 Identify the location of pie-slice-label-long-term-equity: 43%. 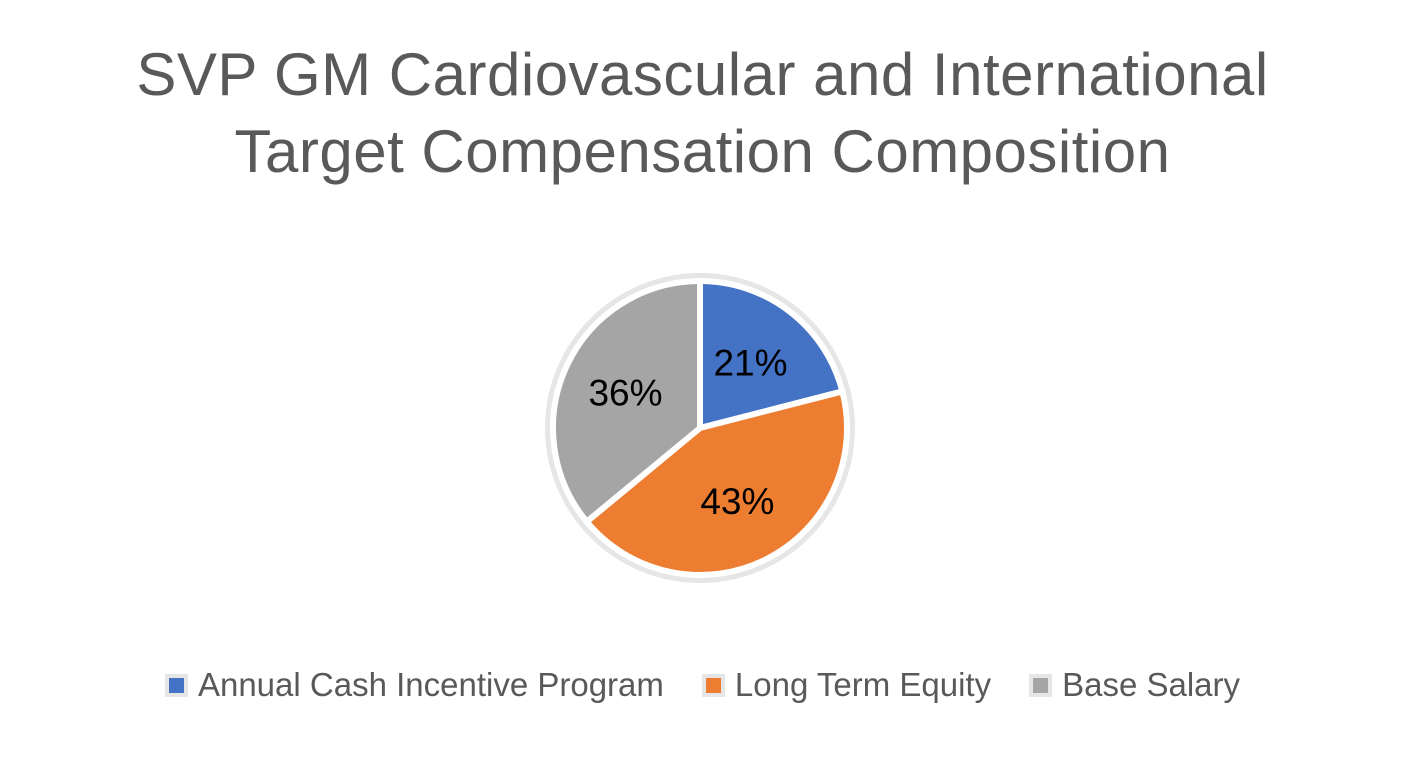
(737, 501).